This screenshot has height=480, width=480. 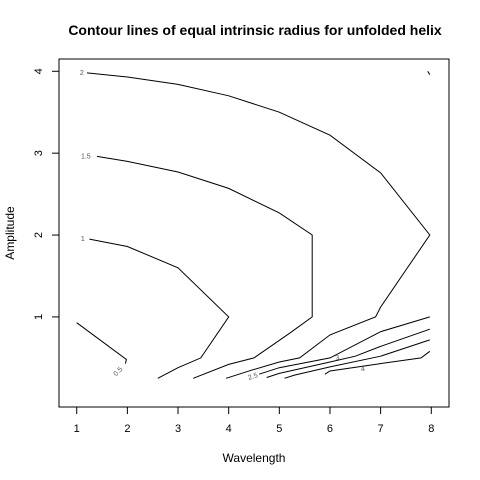 What do you see at coordinates (10, 233) in the screenshot?
I see `y-axis-label: Amplitude` at bounding box center [10, 233].